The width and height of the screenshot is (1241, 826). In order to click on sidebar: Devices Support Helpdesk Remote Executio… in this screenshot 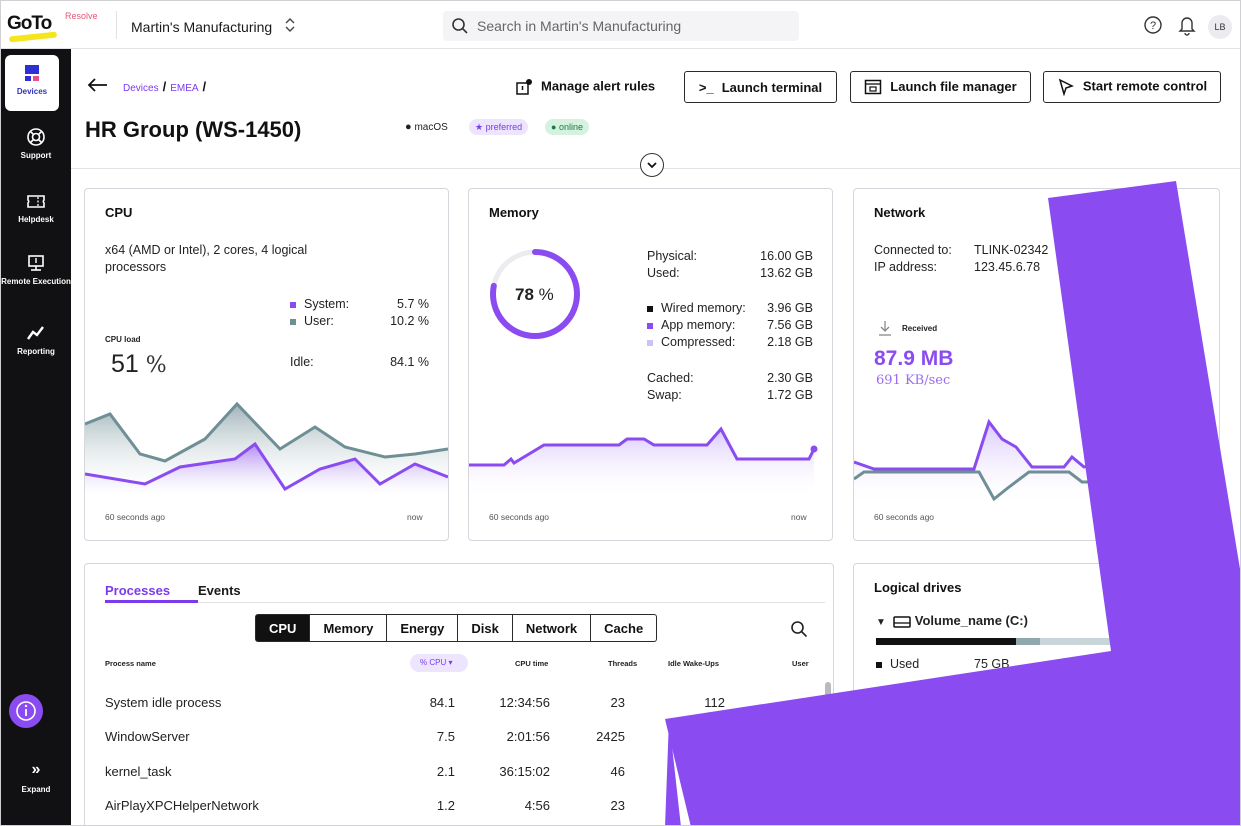, I will do `click(36, 437)`.